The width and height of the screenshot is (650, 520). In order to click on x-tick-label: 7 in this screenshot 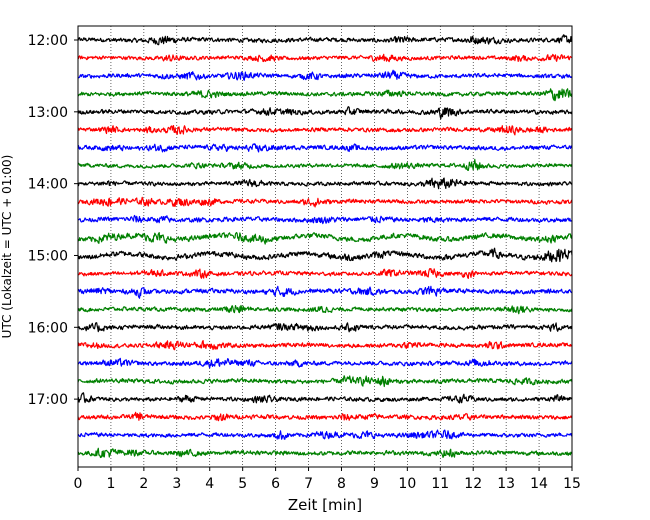, I will do `click(308, 484)`.